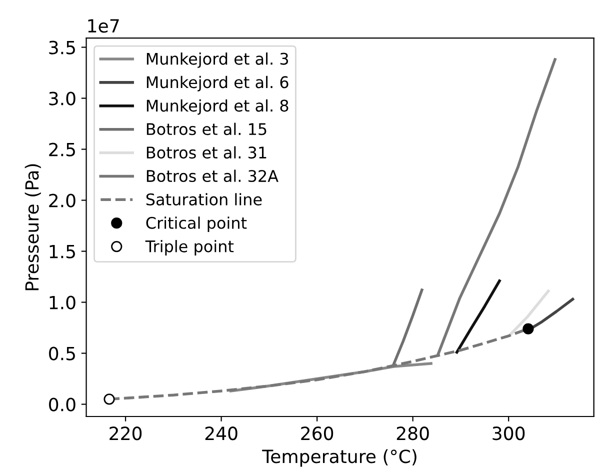  I want to click on legend-label: Munkejord et al. 8, so click(217, 107).